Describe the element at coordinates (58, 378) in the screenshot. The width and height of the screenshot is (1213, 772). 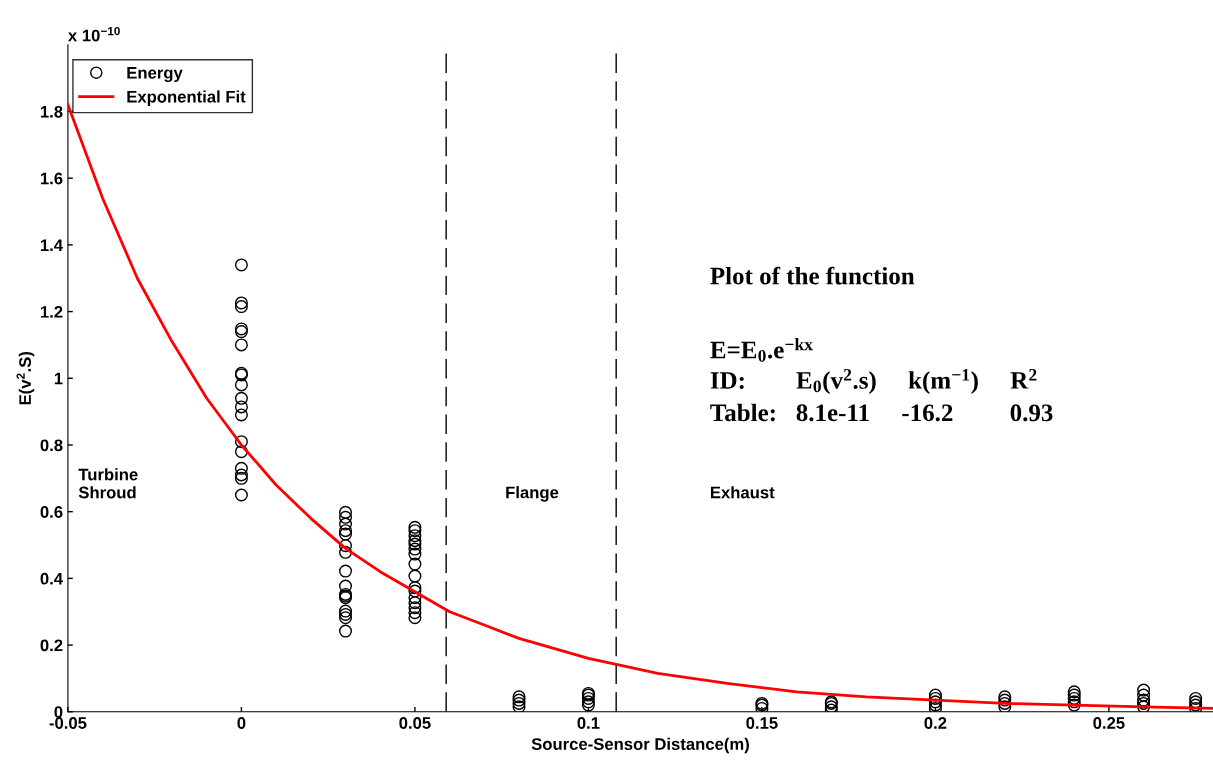
I see `y-tick-label: 1` at that location.